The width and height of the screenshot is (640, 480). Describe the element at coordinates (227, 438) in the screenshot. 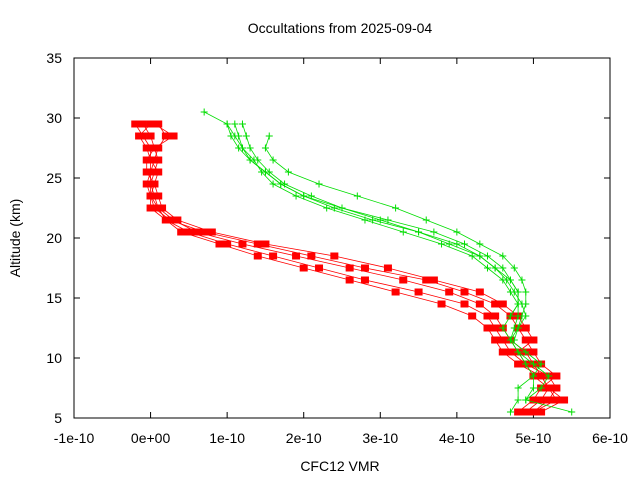

I see `x-tick-label: 1e-10` at that location.